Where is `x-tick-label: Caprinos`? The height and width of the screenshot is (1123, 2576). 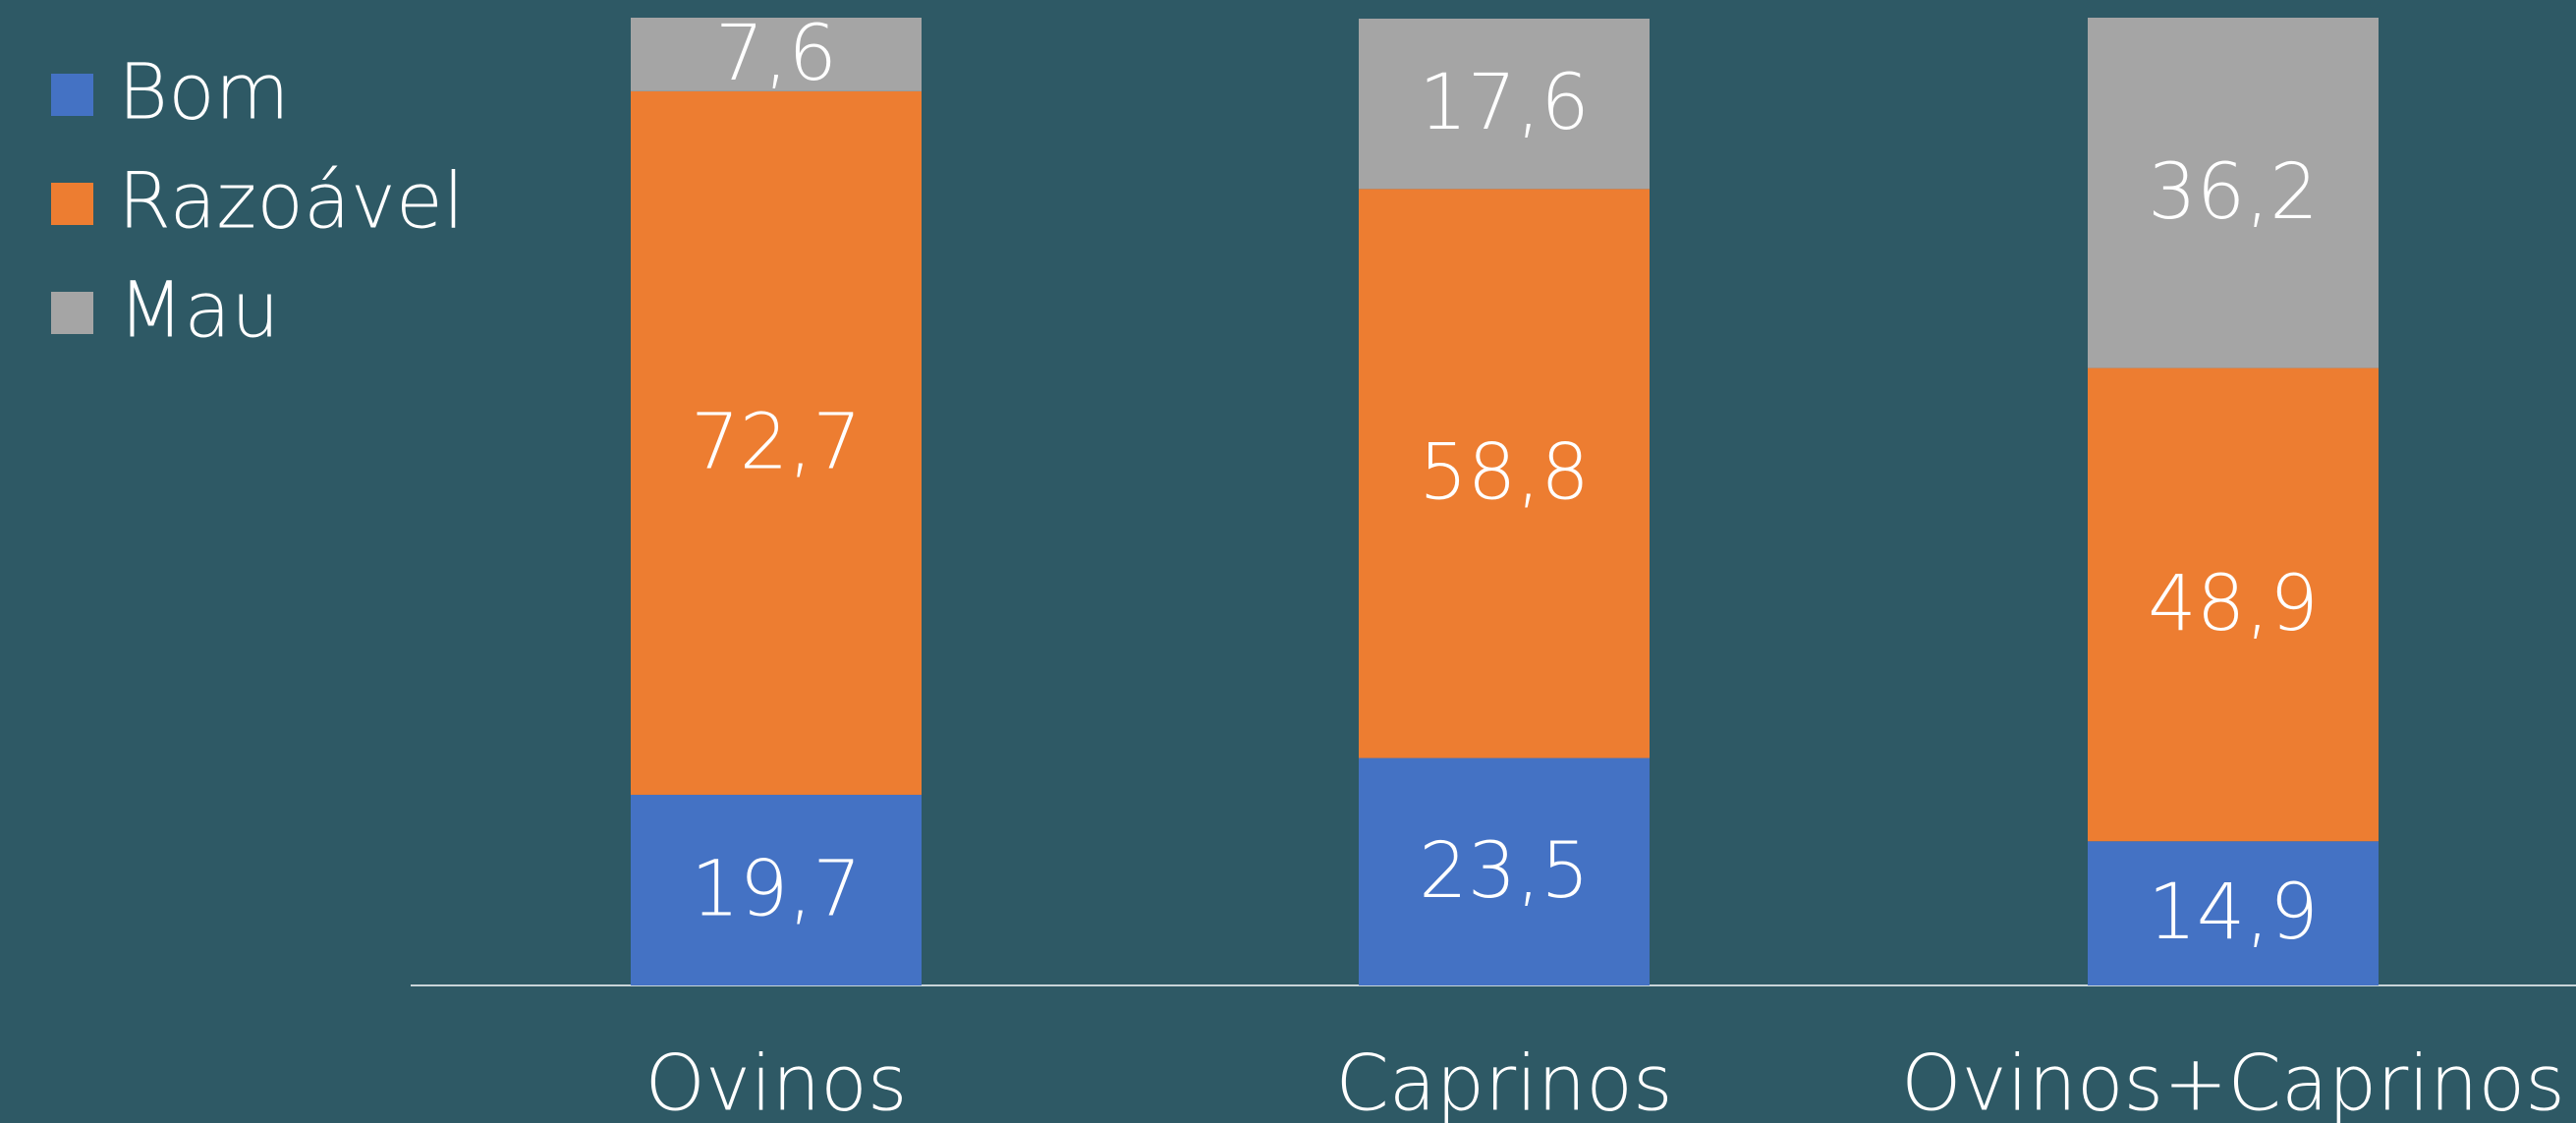
x-tick-label: Caprinos is located at coordinates (1503, 1081).